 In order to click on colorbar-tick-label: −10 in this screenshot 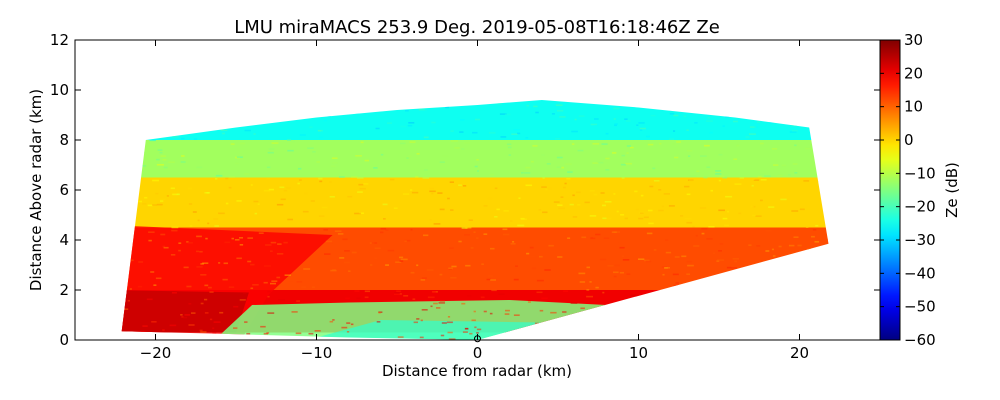, I will do `click(920, 173)`.